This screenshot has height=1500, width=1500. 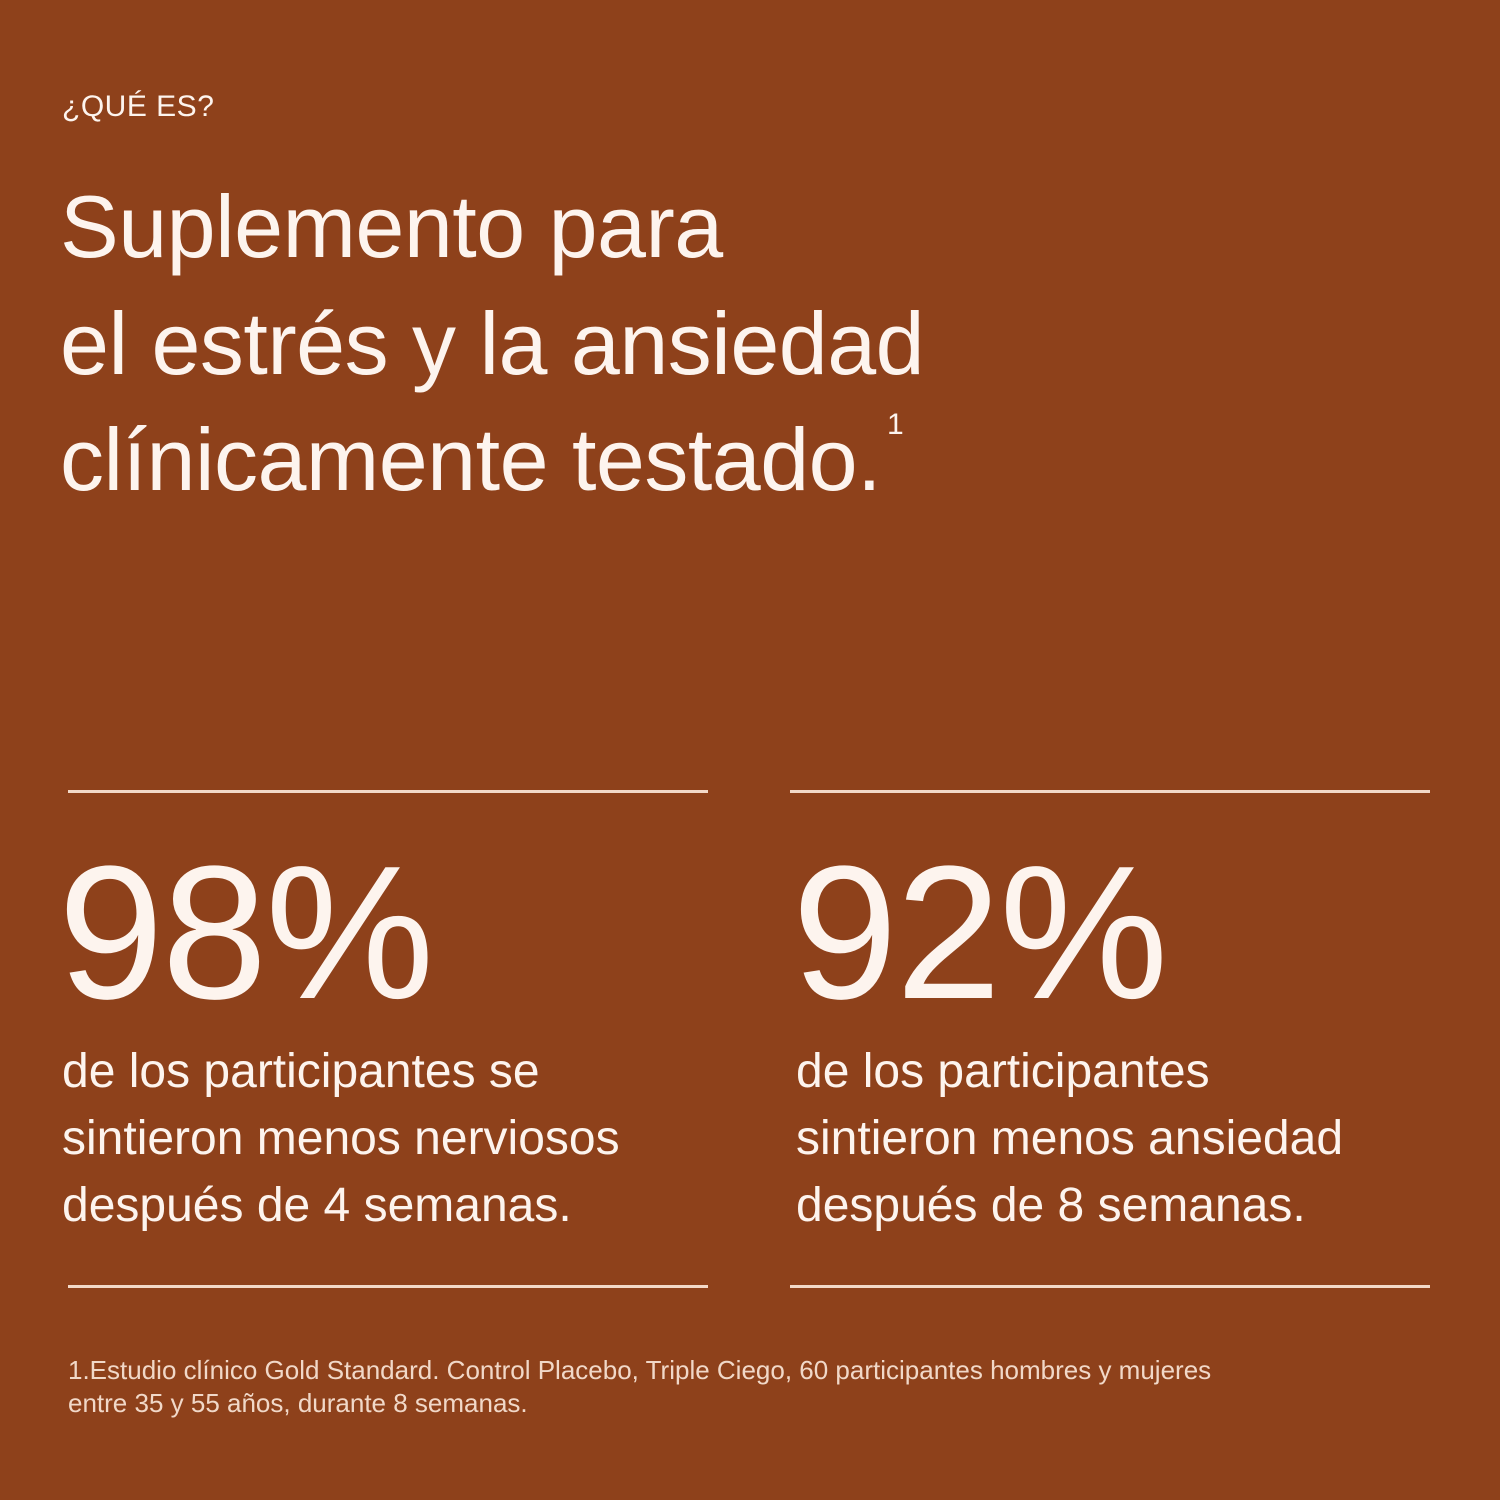 What do you see at coordinates (980, 933) in the screenshot?
I see `stat-figure: 92%` at bounding box center [980, 933].